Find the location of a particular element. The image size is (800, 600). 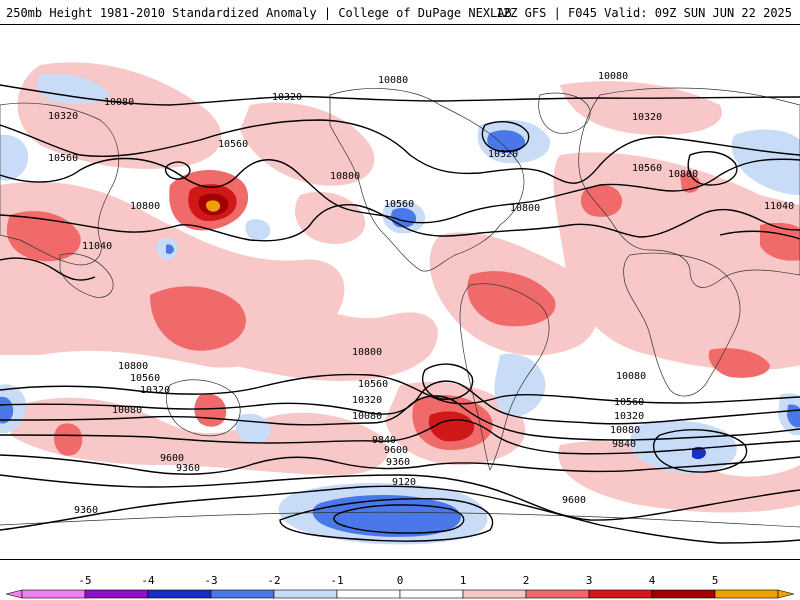

colorbar-tick-label: 3 is located at coordinates (589, 580).